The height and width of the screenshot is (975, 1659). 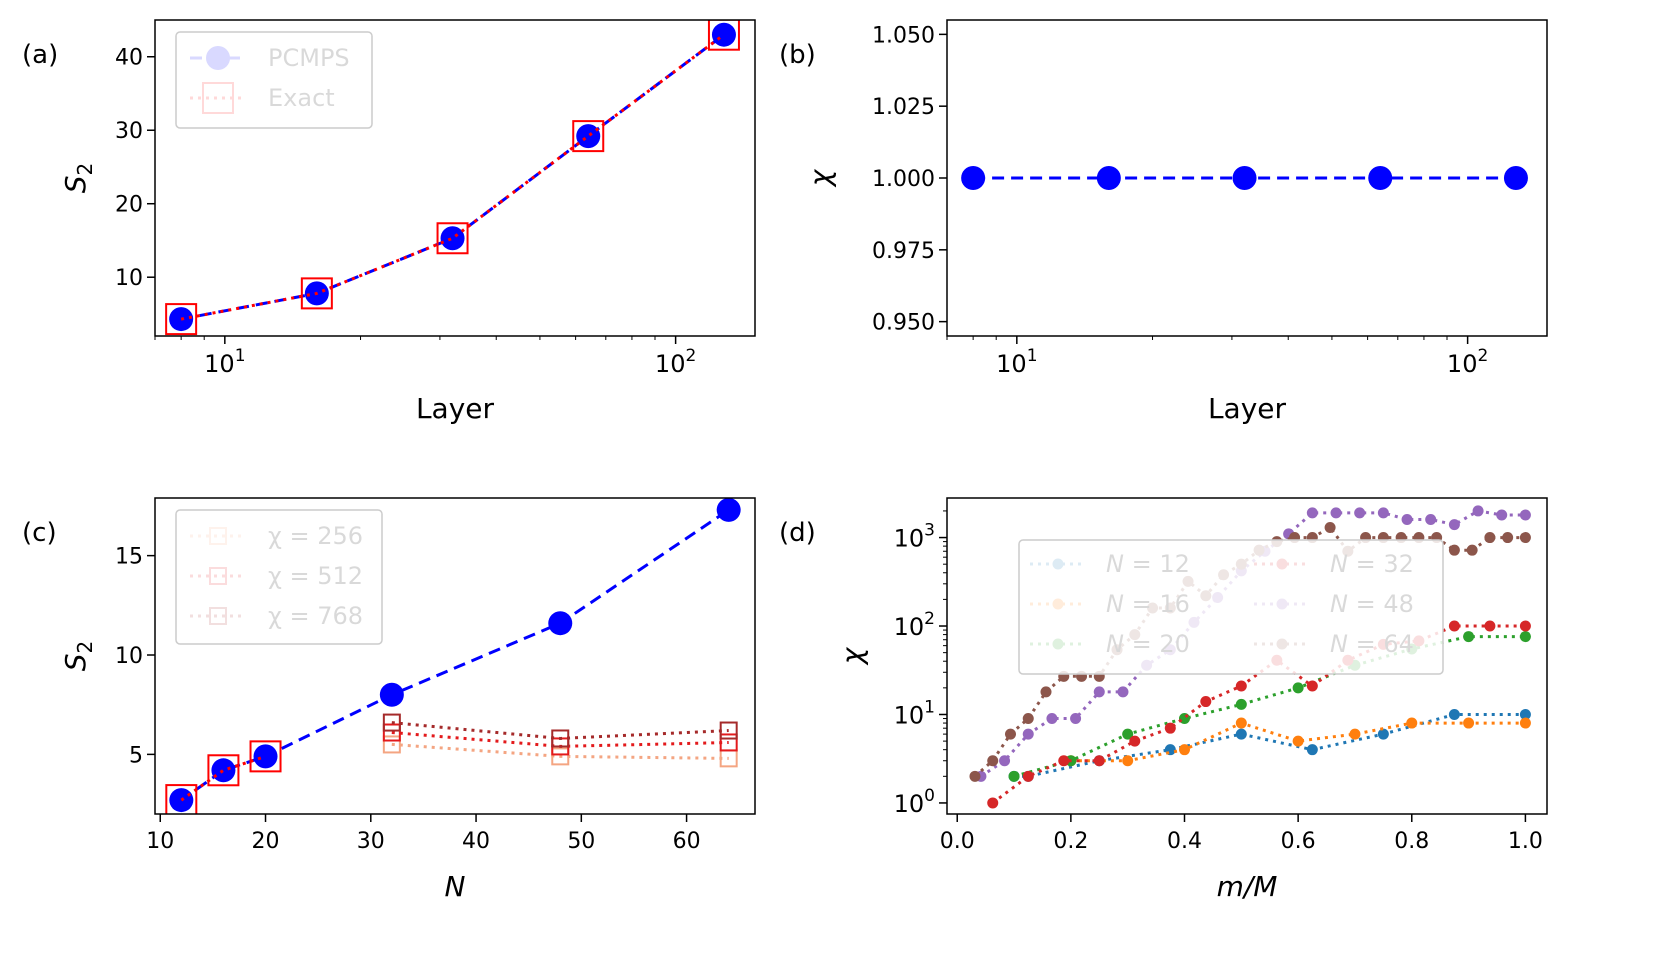 I want to click on tick-exponent: 2, so click(x=1482, y=356).